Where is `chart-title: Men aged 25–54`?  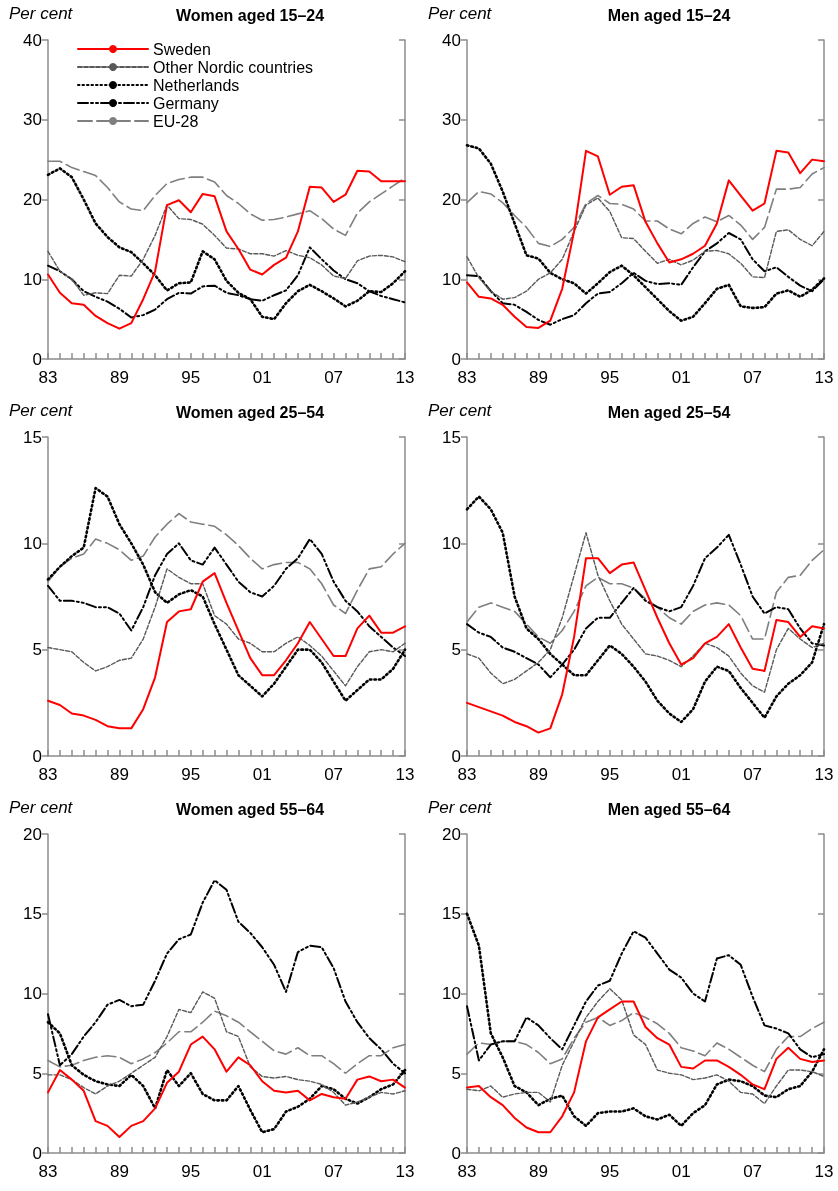 chart-title: Men aged 25–54 is located at coordinates (669, 412).